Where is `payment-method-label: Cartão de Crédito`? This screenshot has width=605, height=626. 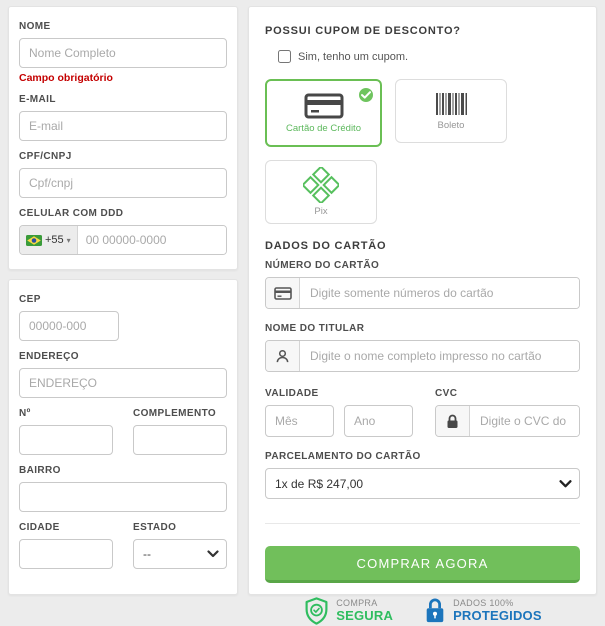
payment-method-label: Cartão de Crédito is located at coordinates (323, 128).